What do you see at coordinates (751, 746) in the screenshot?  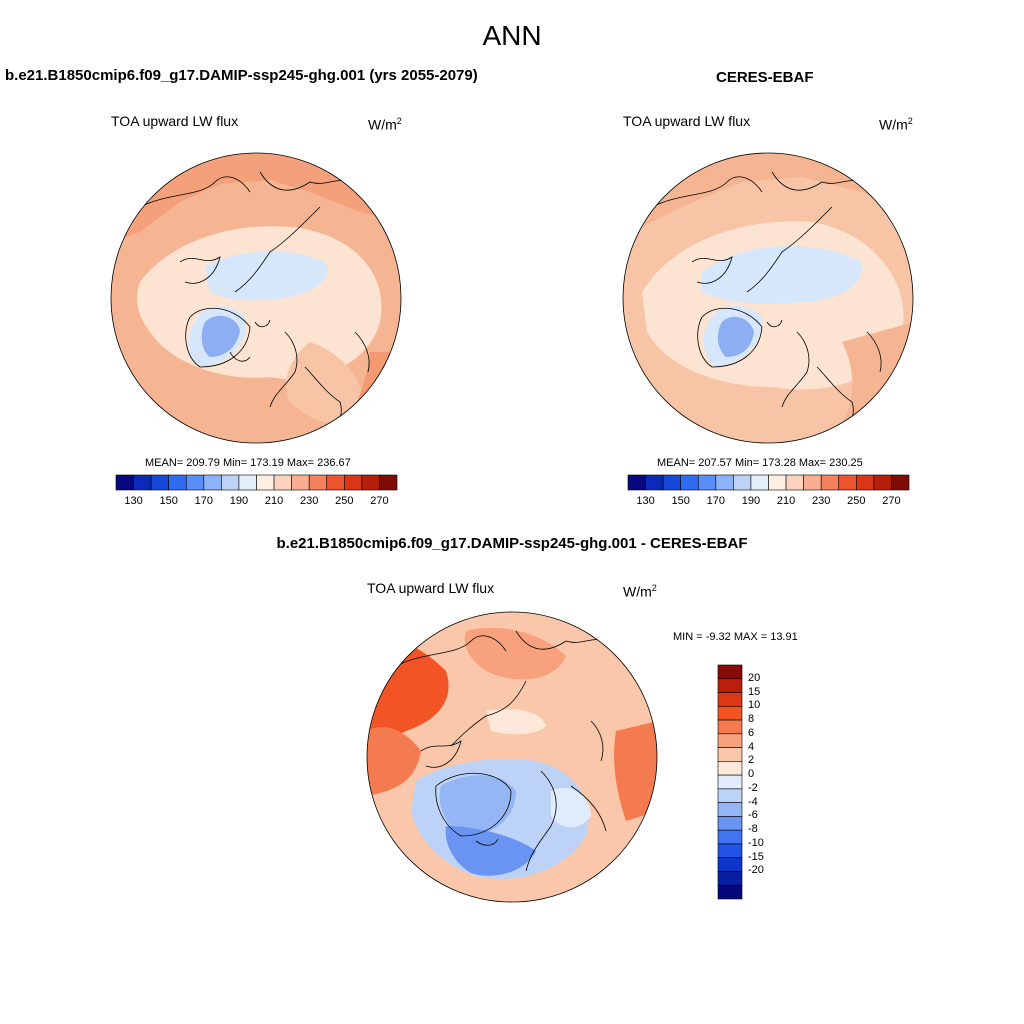 I see `colorbar-tick-label: 4` at bounding box center [751, 746].